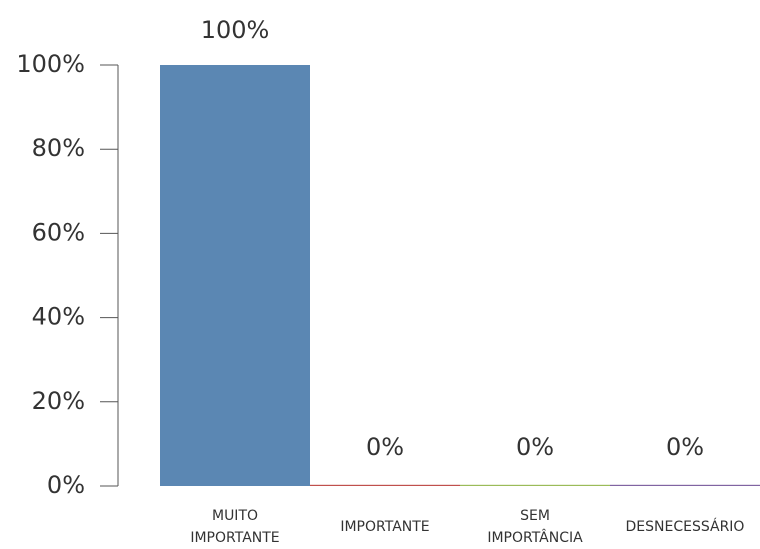  Describe the element at coordinates (535, 537) in the screenshot. I see `category-label: IMPORTÂNCIA` at that location.